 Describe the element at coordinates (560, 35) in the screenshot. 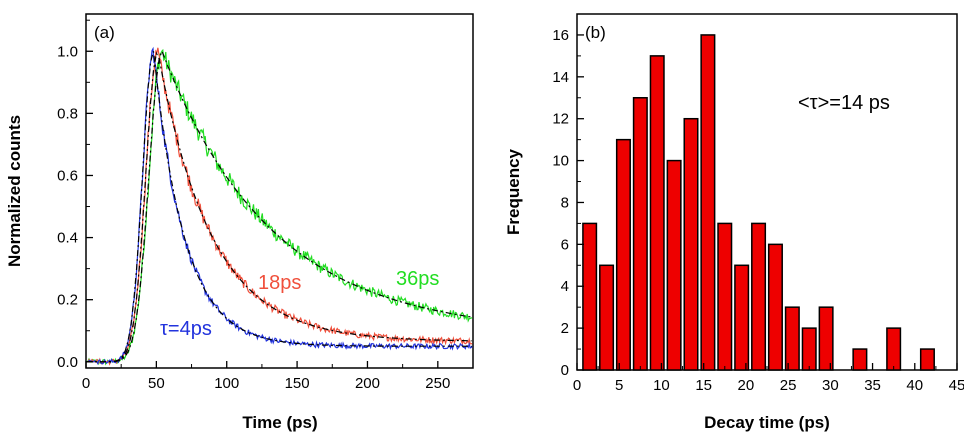

I see `y-tick-label-b: 16` at that location.